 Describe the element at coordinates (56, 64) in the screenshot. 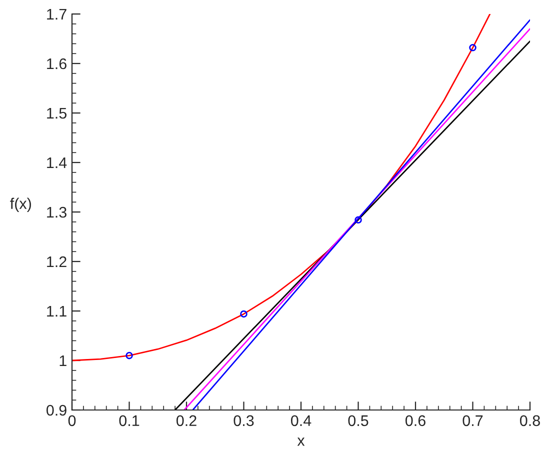

I see `y-tick-label: 1.6` at that location.